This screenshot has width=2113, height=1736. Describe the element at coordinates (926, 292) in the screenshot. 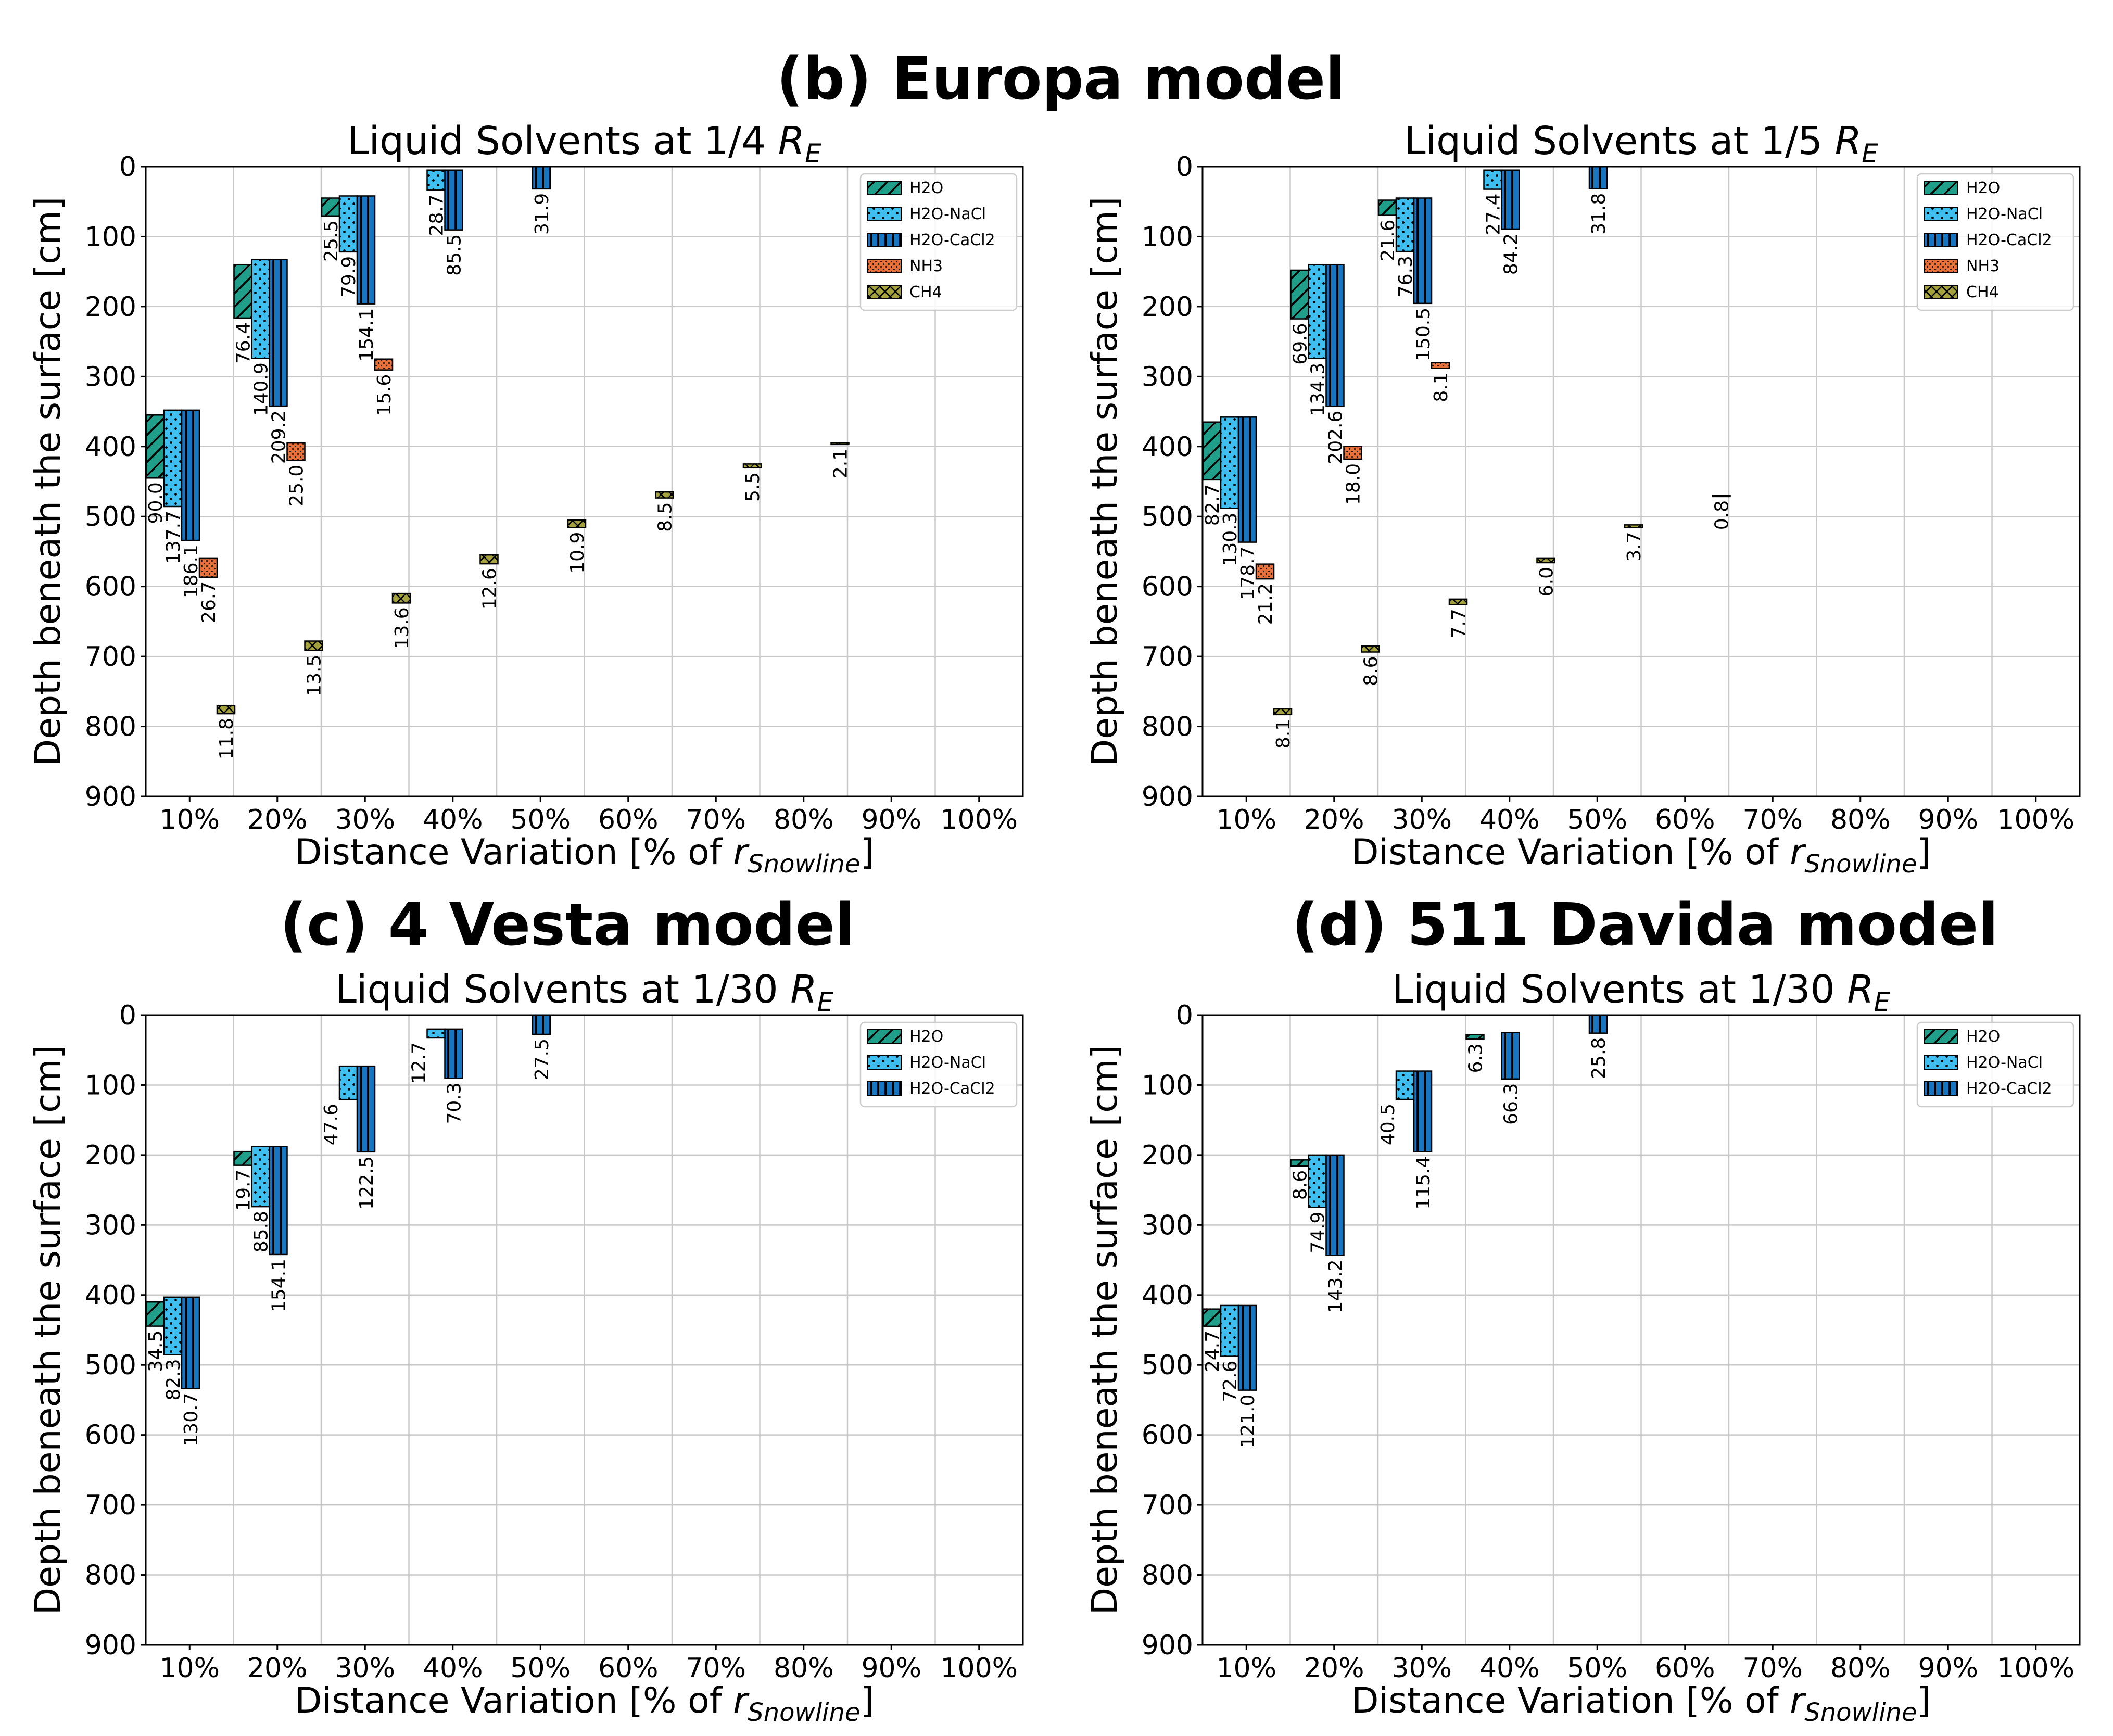

I see `legend-label: CH4` at that location.